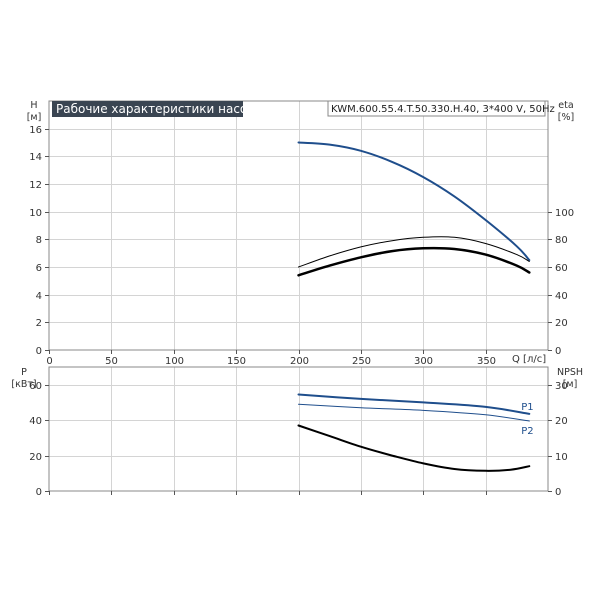 Image resolution: width=600 pixels, height=600 pixels. What do you see at coordinates (236, 361) in the screenshot?
I see `x-tick-label: 150` at bounding box center [236, 361].